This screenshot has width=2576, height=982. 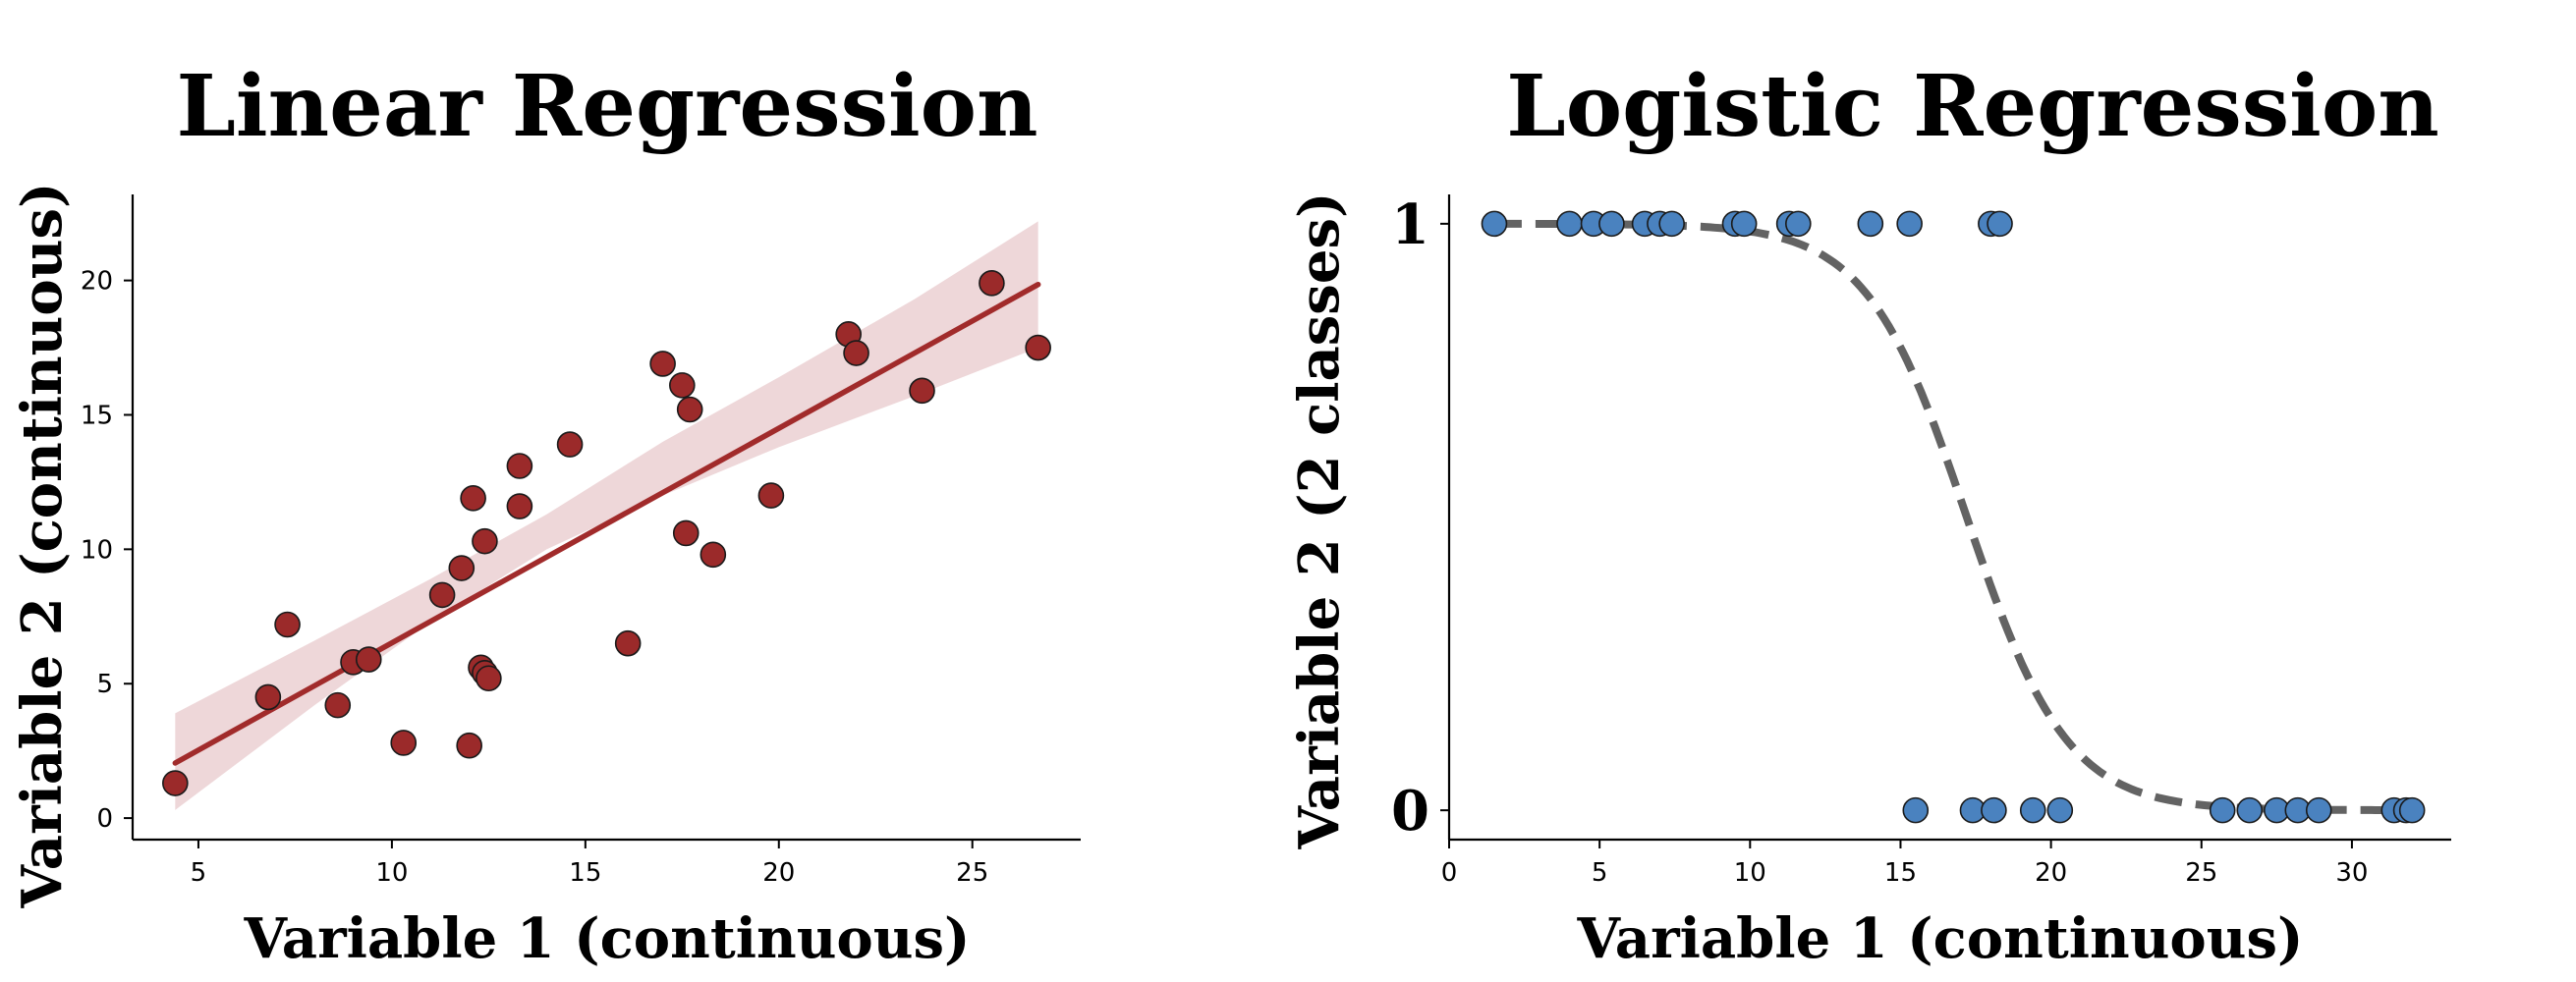 I want to click on linear-y-ticks: 0 5 10 15 20, so click(x=107, y=550).